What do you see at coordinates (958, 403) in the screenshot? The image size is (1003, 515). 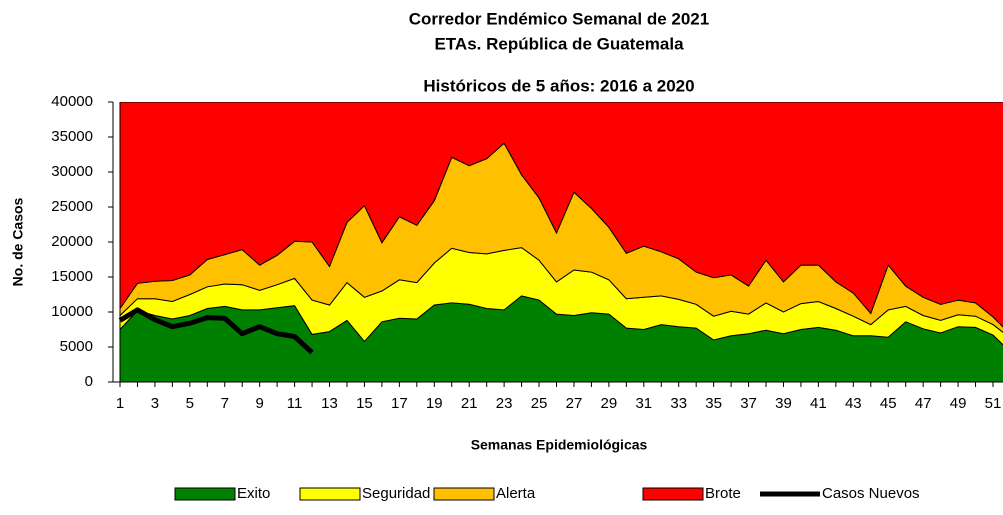 I see `x-tick-label: 49` at bounding box center [958, 403].